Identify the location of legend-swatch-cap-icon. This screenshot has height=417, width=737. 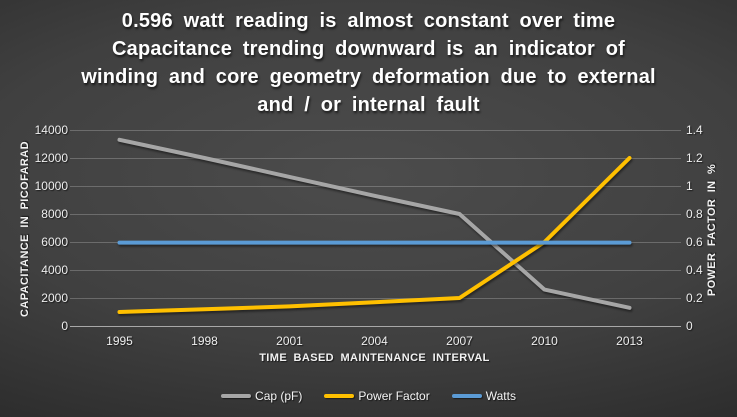
(236, 396).